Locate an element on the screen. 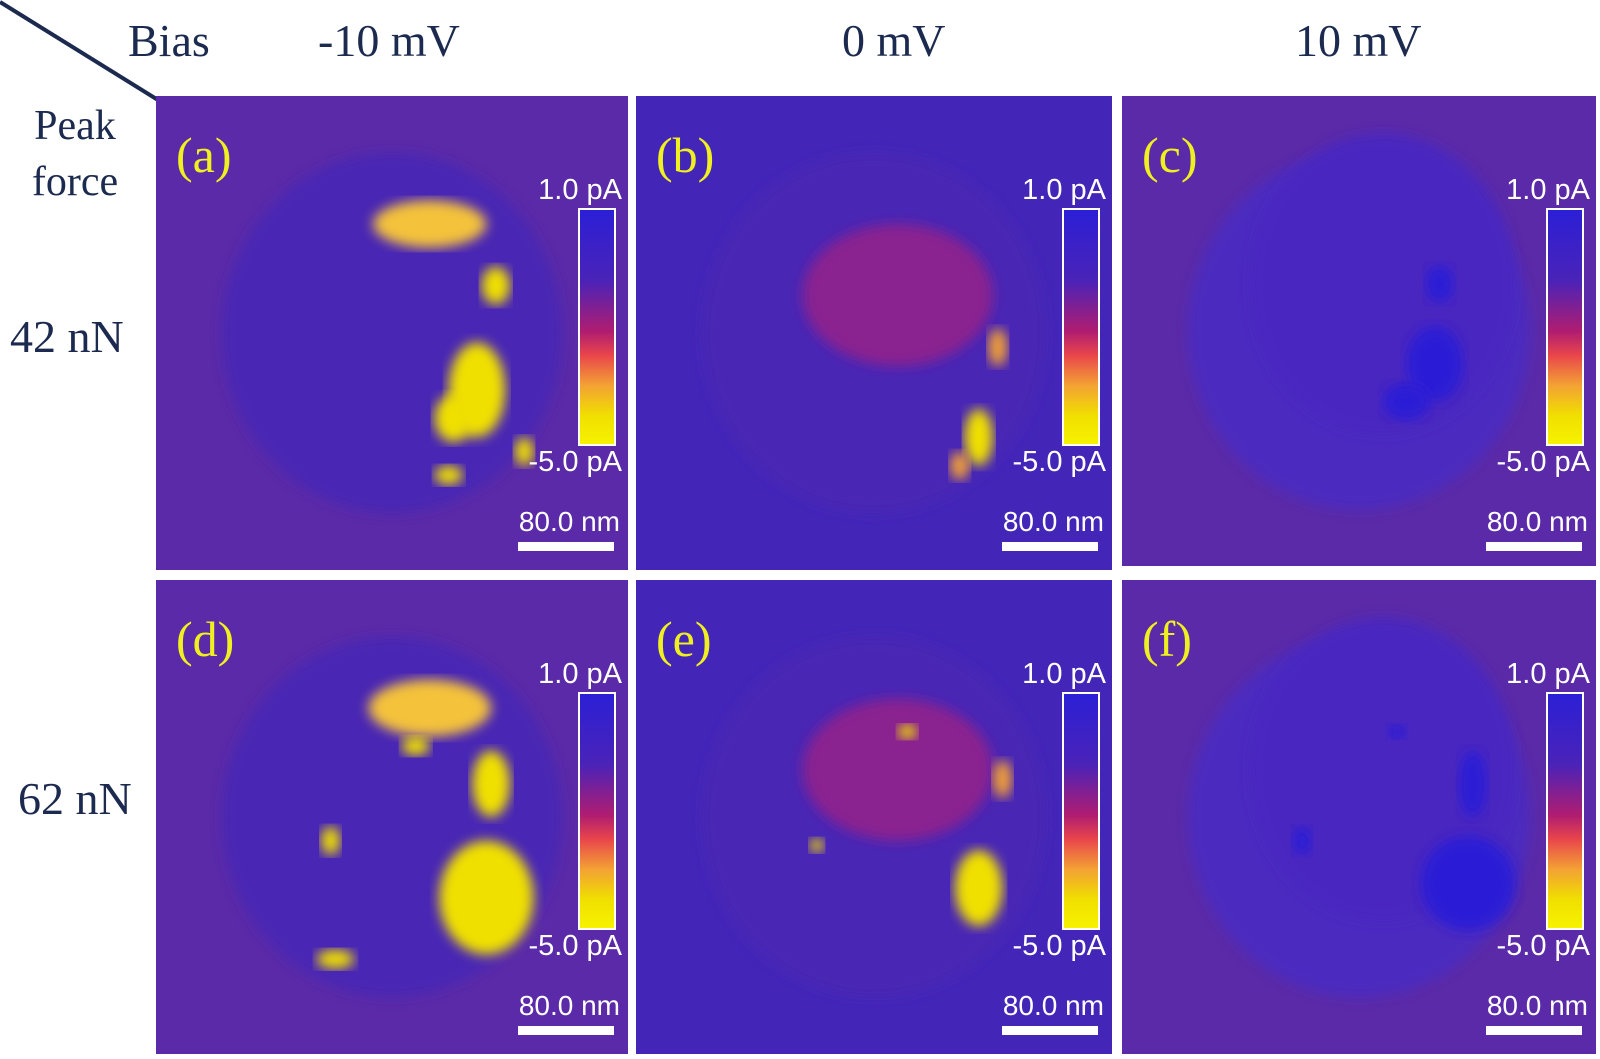 The width and height of the screenshot is (1600, 1059). column-header-10mv: 10 mV is located at coordinates (1358, 40).